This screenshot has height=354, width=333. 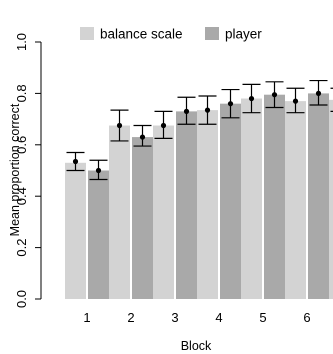 What do you see at coordinates (86, 317) in the screenshot?
I see `x-tick-label: 1` at bounding box center [86, 317].